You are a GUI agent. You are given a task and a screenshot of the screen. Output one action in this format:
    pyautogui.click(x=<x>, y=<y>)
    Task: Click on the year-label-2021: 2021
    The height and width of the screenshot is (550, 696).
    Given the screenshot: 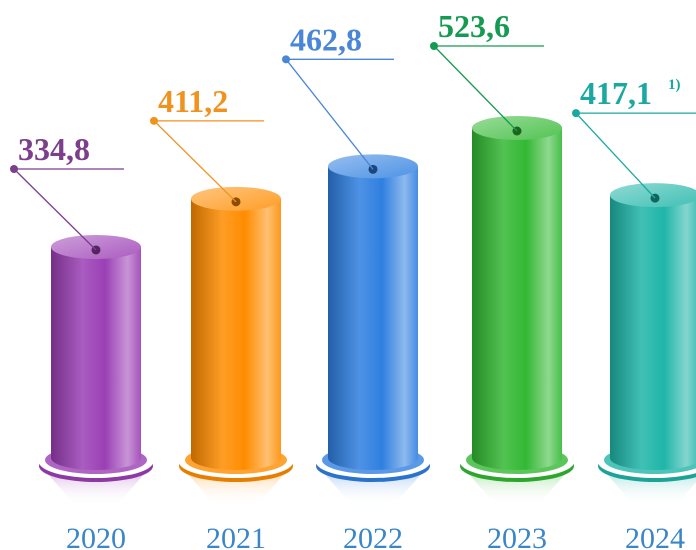 What is the action you would take?
    pyautogui.click(x=236, y=536)
    